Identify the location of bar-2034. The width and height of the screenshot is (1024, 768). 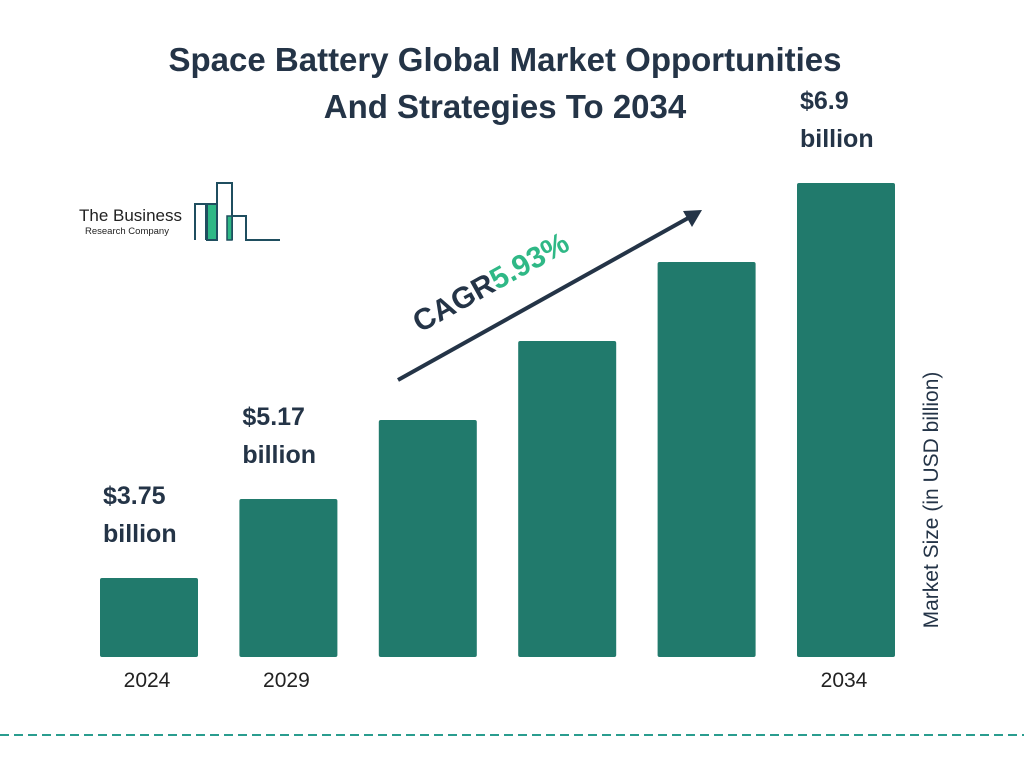
(846, 420).